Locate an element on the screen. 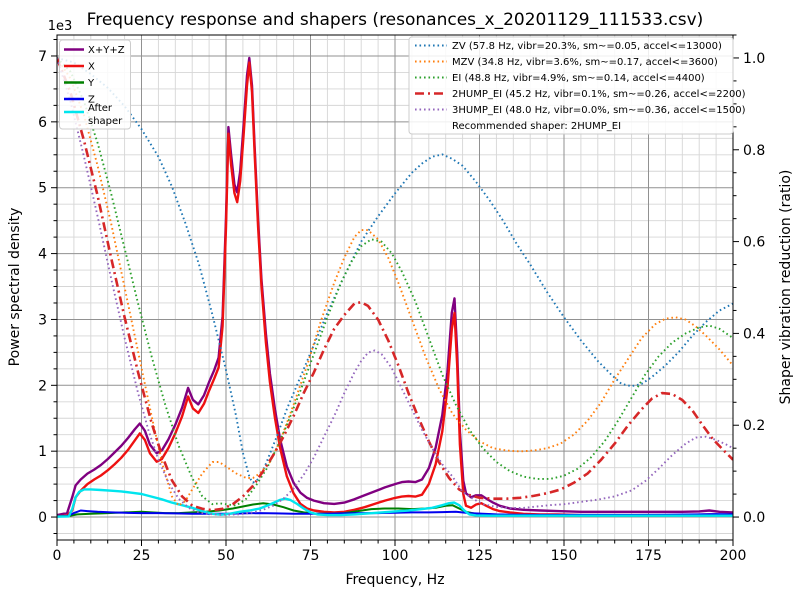 The width and height of the screenshot is (800, 604). y-right-axis-label: Shaper vibration reduction (ratio) is located at coordinates (786, 287).